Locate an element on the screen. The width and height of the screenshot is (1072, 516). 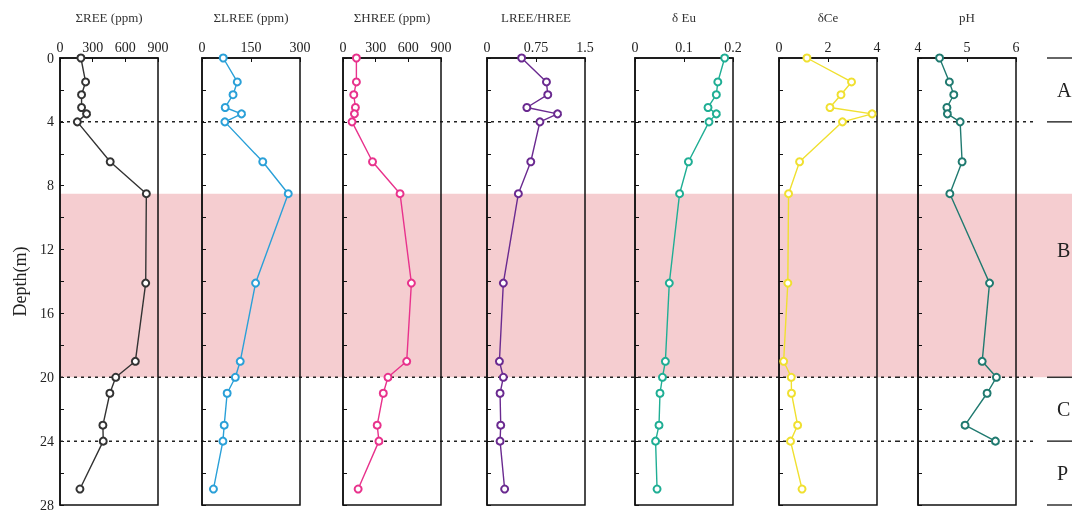
y-tick-label: 0 is located at coordinates (50, 58).